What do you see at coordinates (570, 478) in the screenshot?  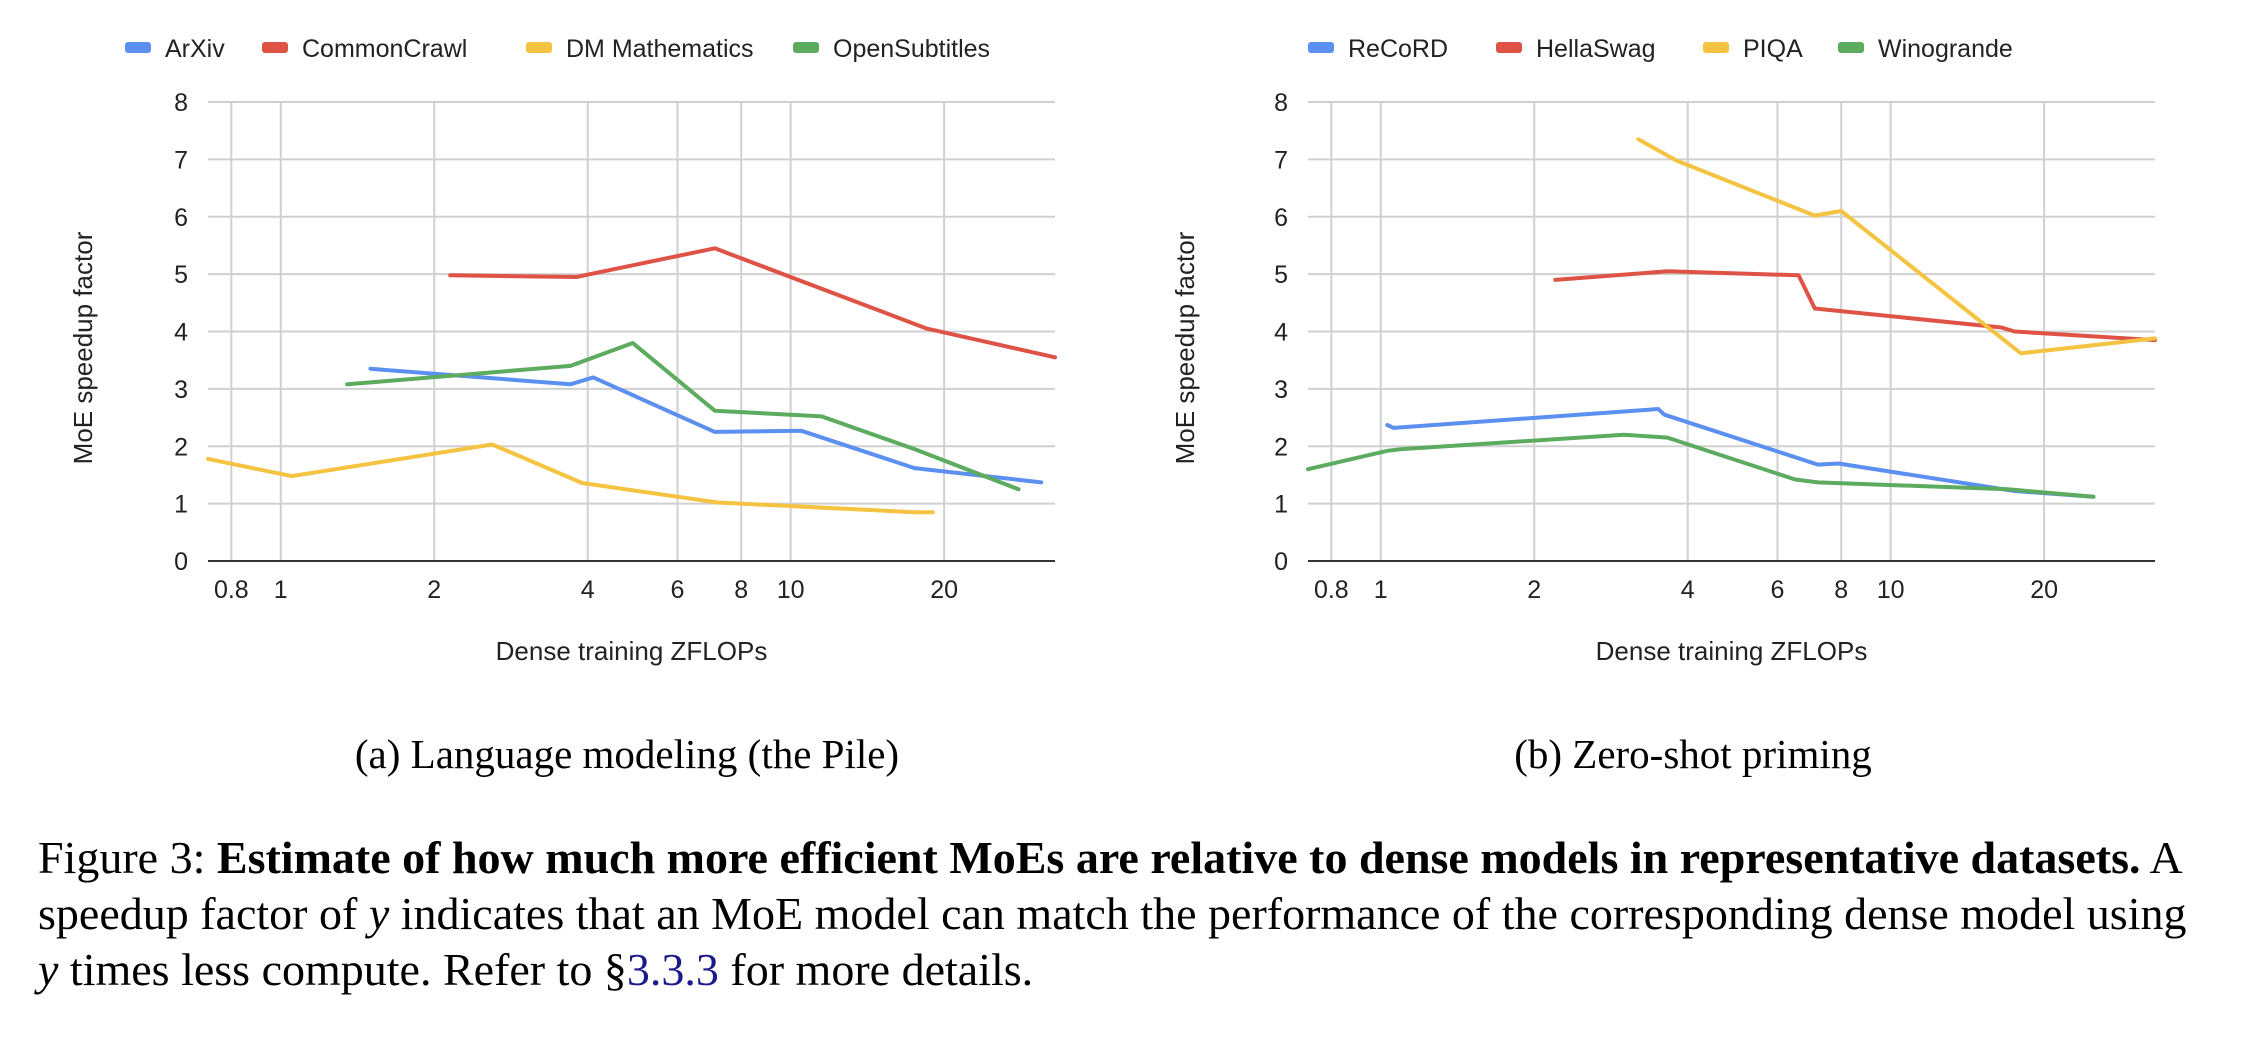 I see `series-line-dm-mathematics` at bounding box center [570, 478].